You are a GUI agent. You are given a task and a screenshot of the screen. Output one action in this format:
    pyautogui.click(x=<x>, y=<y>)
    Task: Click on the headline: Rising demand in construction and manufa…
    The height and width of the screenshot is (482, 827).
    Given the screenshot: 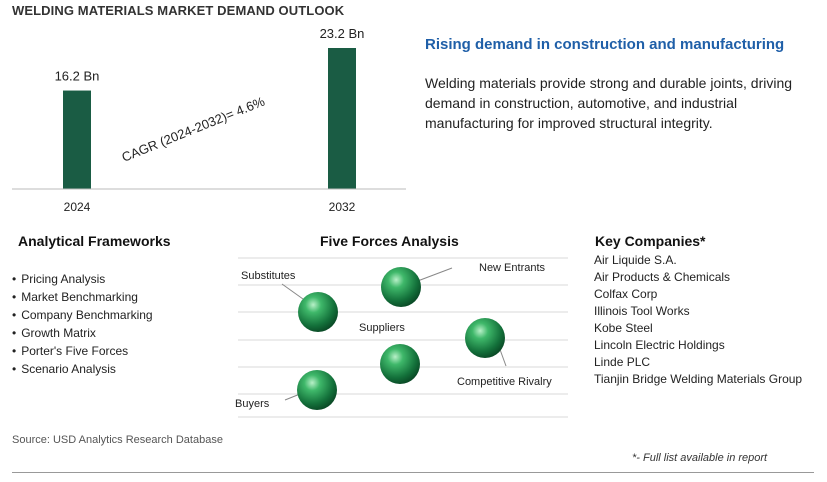 What is the action you would take?
    pyautogui.click(x=605, y=44)
    